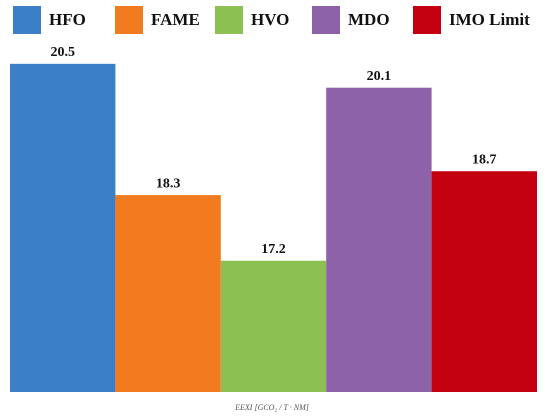 This screenshot has width=550, height=419. What do you see at coordinates (270, 19) in the screenshot?
I see `legend-label: HVO` at bounding box center [270, 19].